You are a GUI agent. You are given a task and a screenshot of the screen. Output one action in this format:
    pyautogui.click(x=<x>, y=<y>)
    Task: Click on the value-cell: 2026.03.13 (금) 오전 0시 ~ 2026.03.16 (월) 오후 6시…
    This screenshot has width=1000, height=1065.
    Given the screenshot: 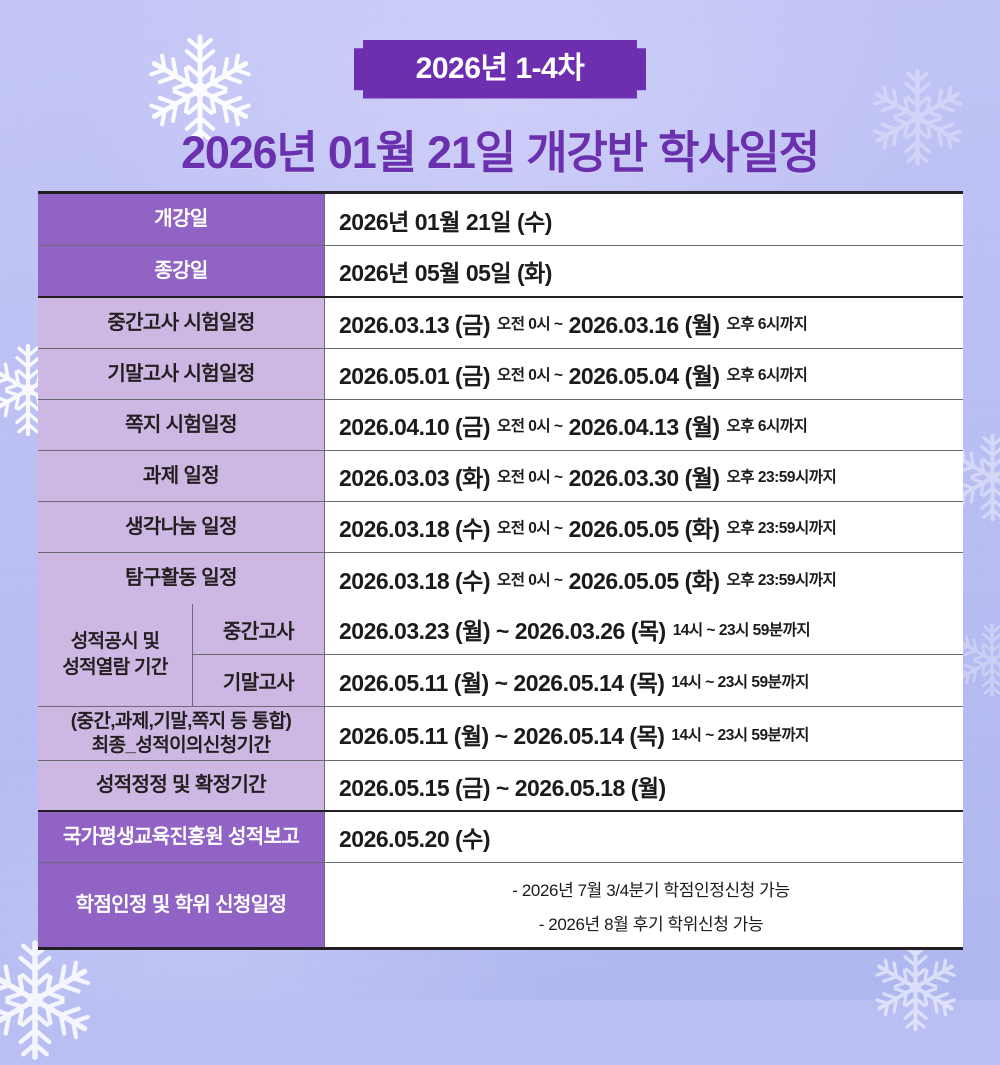 What is the action you would take?
    pyautogui.click(x=644, y=323)
    